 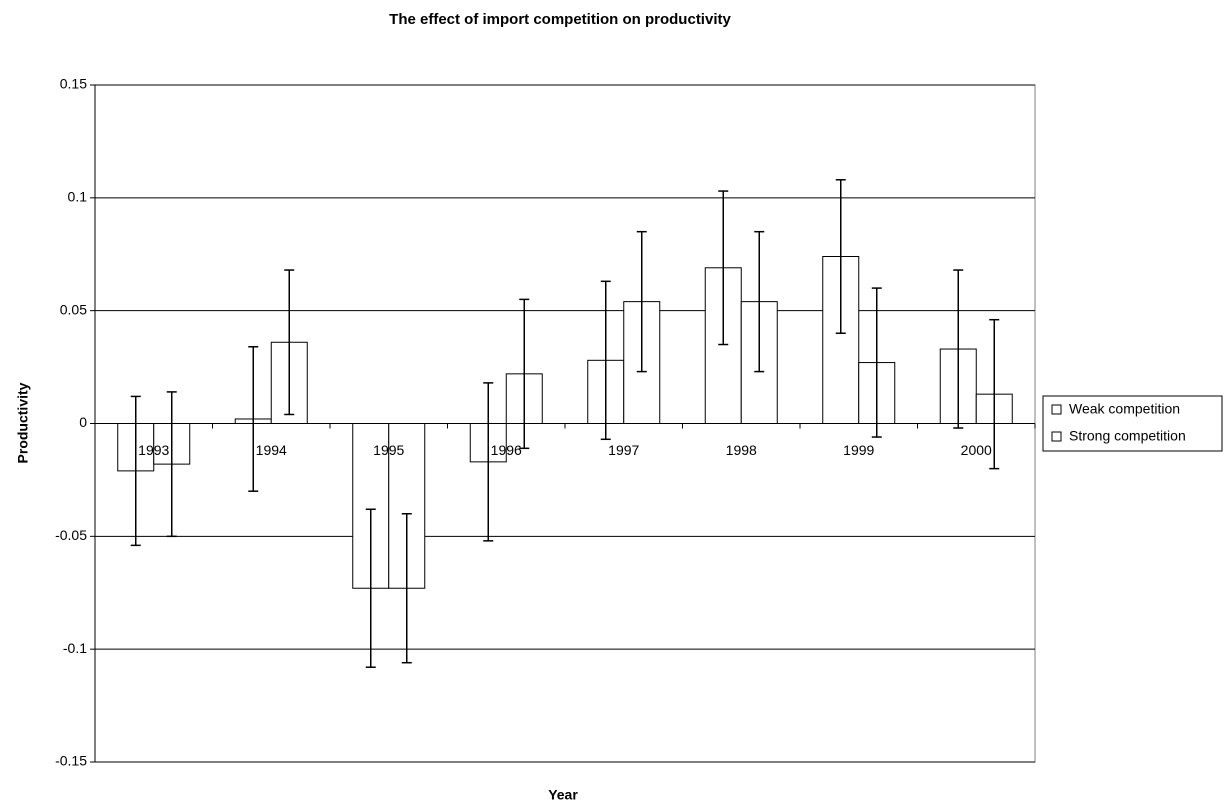 I want to click on y-tick-label: -0.1, so click(x=75, y=648).